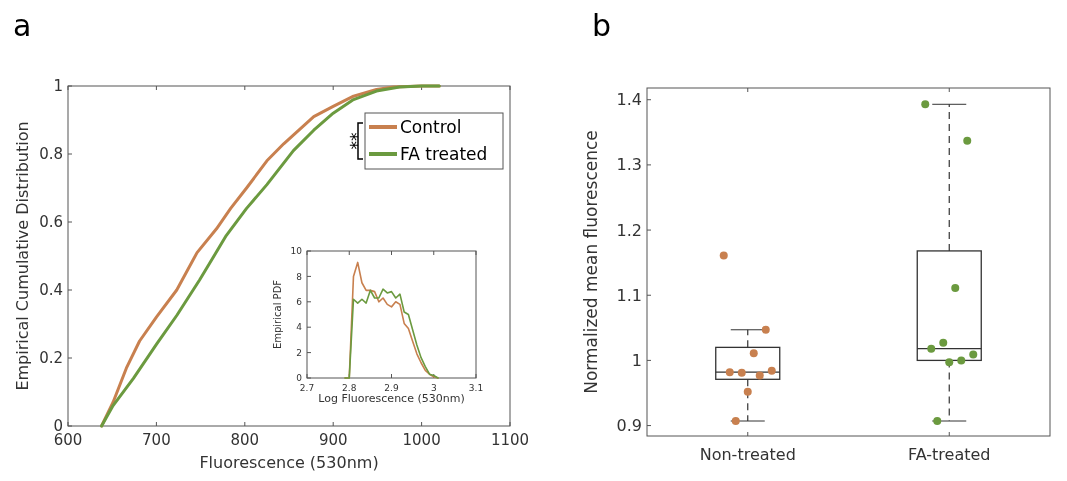 Image resolution: width=1067 pixels, height=481 pixels. What do you see at coordinates (629, 295) in the screenshot?
I see `y-tick-label: 1.1` at bounding box center [629, 295].